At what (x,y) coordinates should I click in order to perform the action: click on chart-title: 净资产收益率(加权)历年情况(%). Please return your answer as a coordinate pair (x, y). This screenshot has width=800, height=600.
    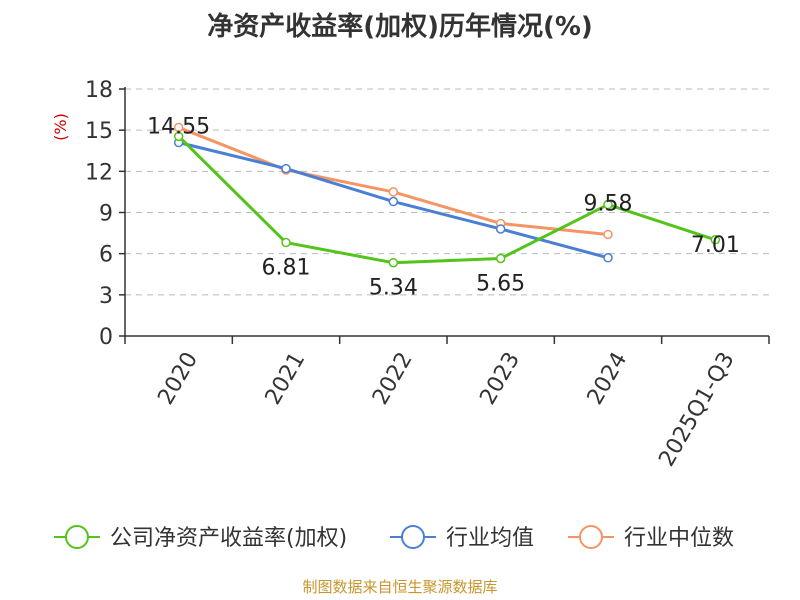
    Looking at the image, I should click on (400, 27).